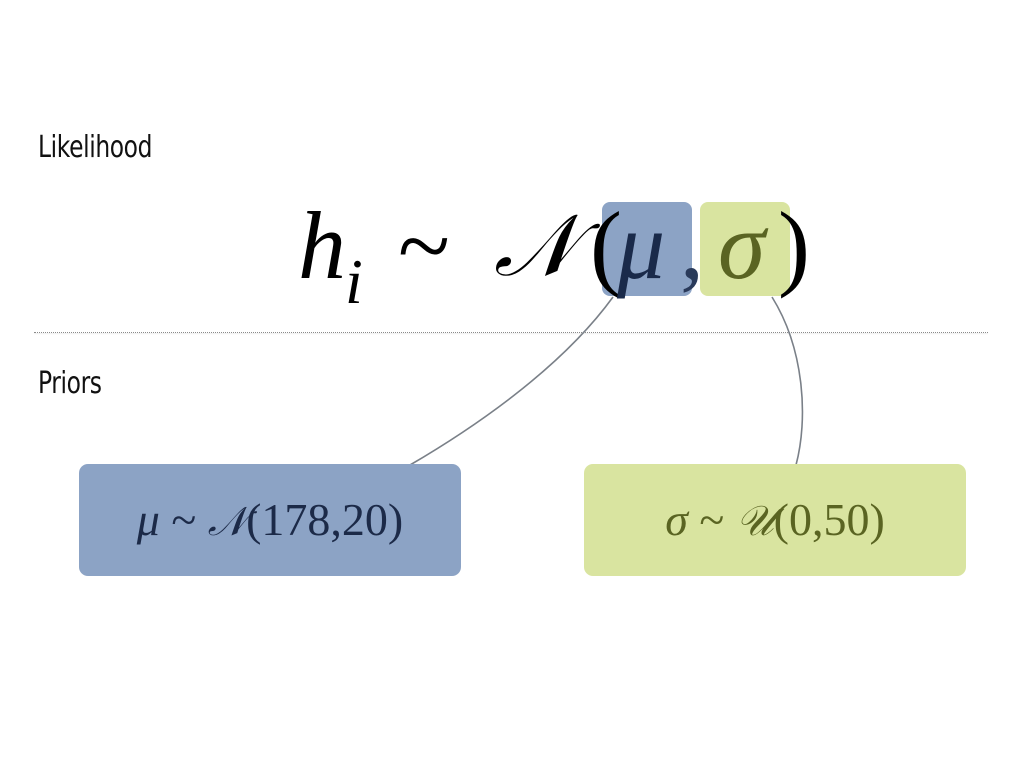  I want to click on equation-normal-symbol: 𝒩, so click(535, 246).